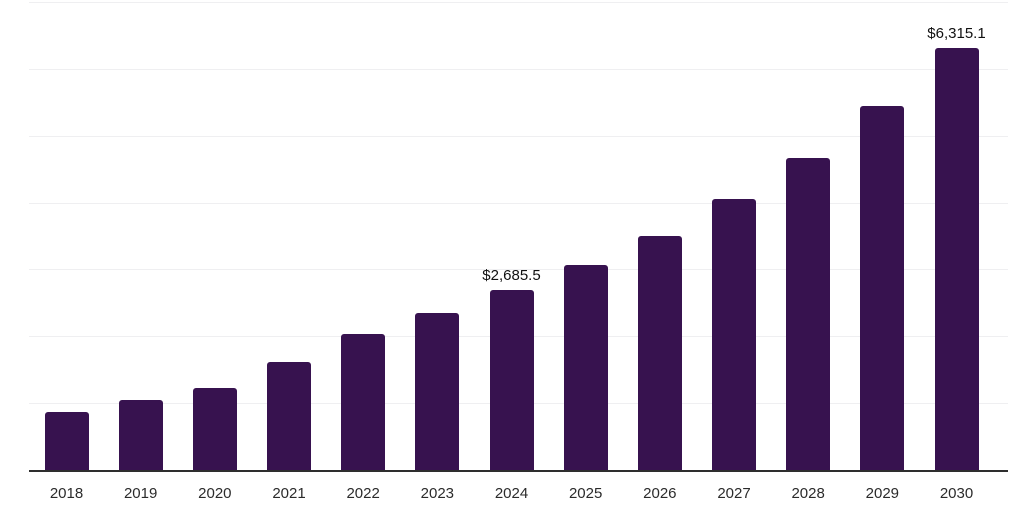 Image resolution: width=1024 pixels, height=512 pixels. Describe the element at coordinates (66, 440) in the screenshot. I see `bar-2018` at that location.